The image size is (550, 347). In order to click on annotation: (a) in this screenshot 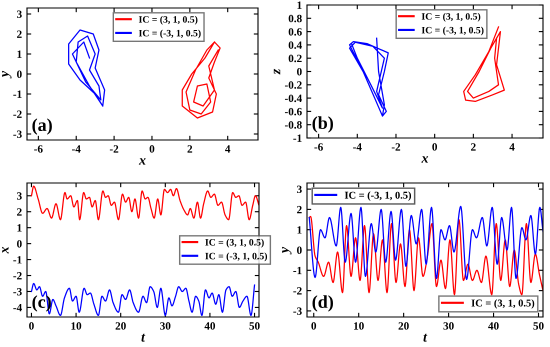, I will do `click(42, 126)`.